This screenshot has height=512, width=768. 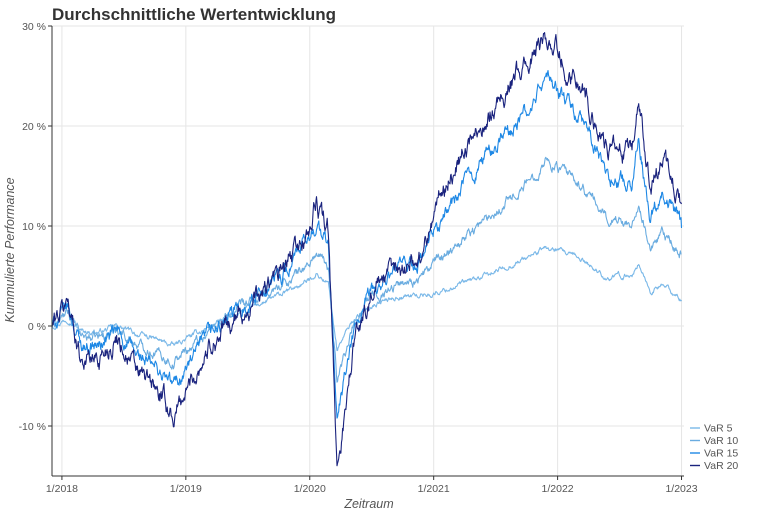 What do you see at coordinates (721, 454) in the screenshot?
I see `legend-entry: VaR 15` at bounding box center [721, 454].